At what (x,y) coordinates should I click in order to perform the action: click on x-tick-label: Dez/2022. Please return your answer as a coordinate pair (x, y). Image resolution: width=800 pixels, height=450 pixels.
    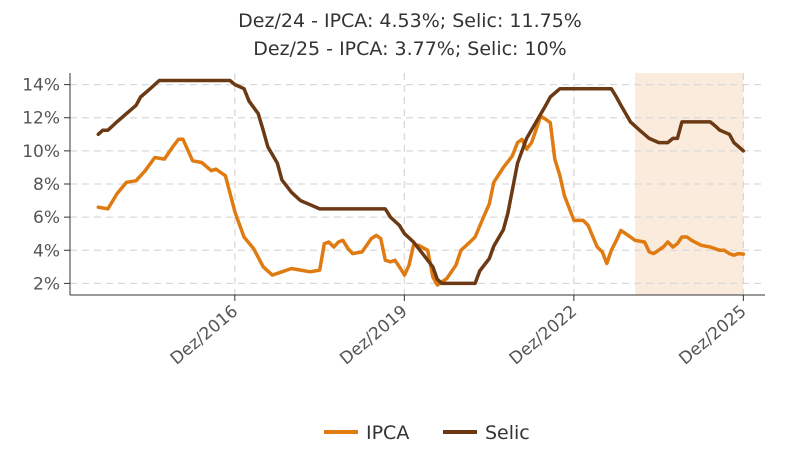
    Looking at the image, I should click on (543, 336).